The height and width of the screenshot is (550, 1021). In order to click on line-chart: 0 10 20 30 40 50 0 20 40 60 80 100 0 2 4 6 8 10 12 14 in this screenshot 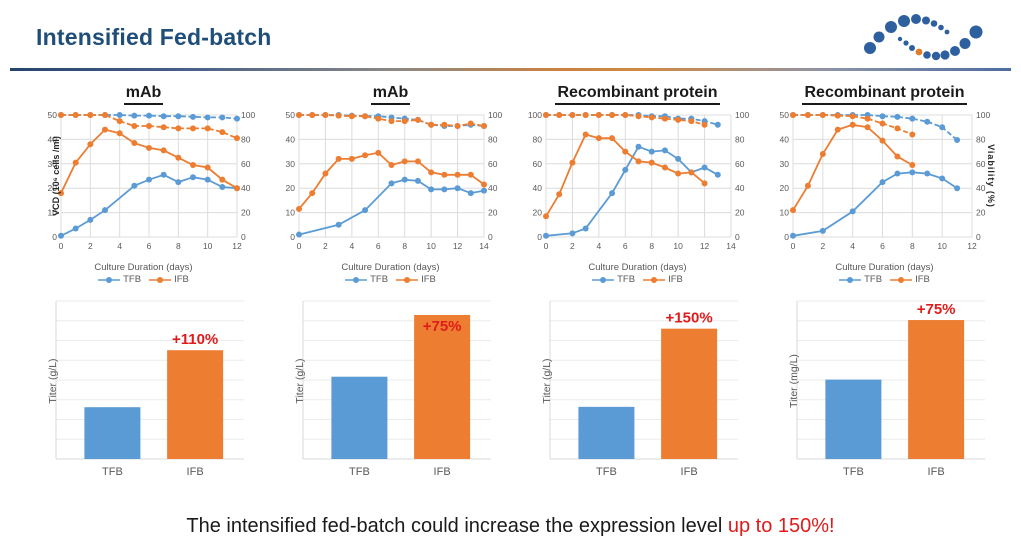, I will do `click(391, 185)`.